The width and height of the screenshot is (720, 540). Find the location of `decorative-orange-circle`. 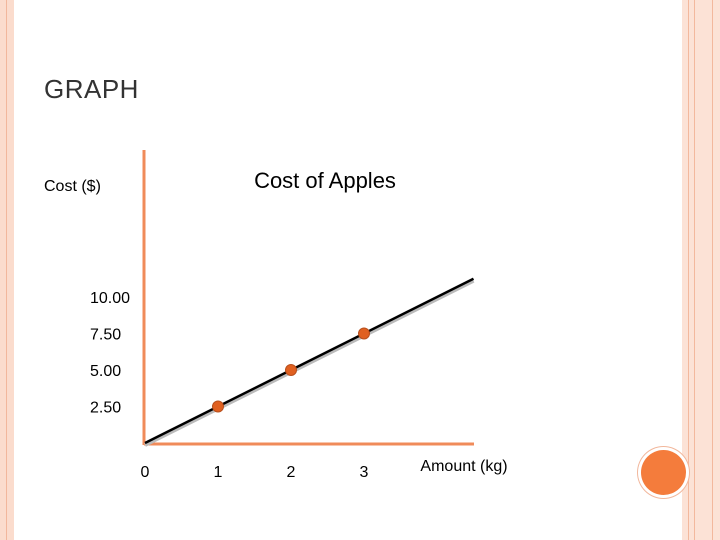

decorative-orange-circle is located at coordinates (663, 472).